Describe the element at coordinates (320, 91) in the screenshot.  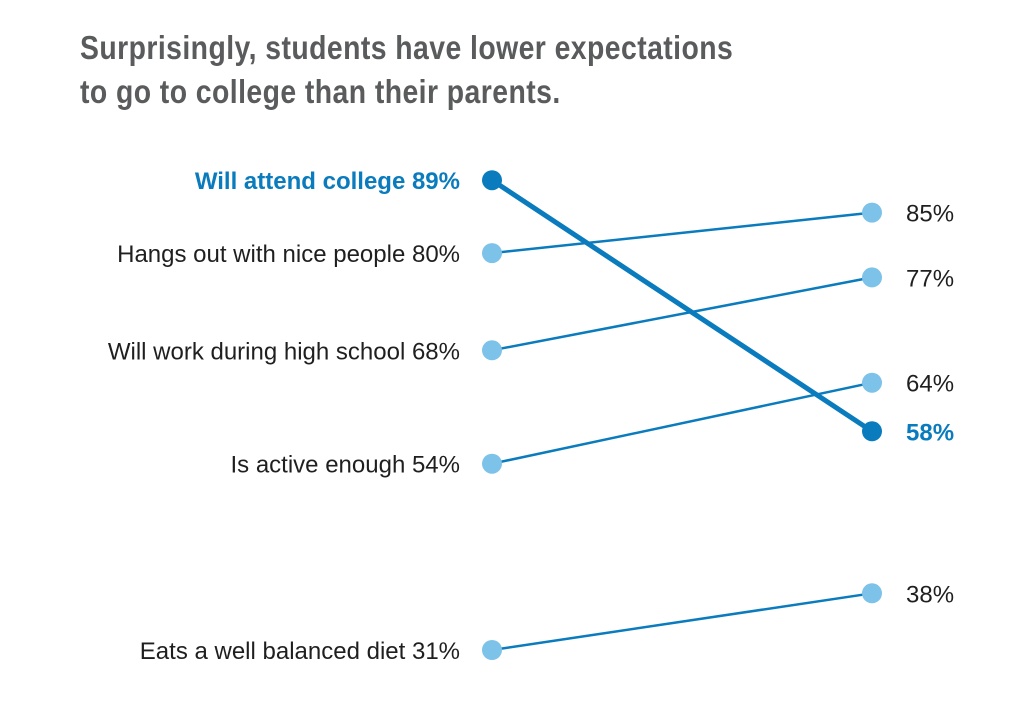
I see `title-line-2: to go to college than their parents.` at that location.